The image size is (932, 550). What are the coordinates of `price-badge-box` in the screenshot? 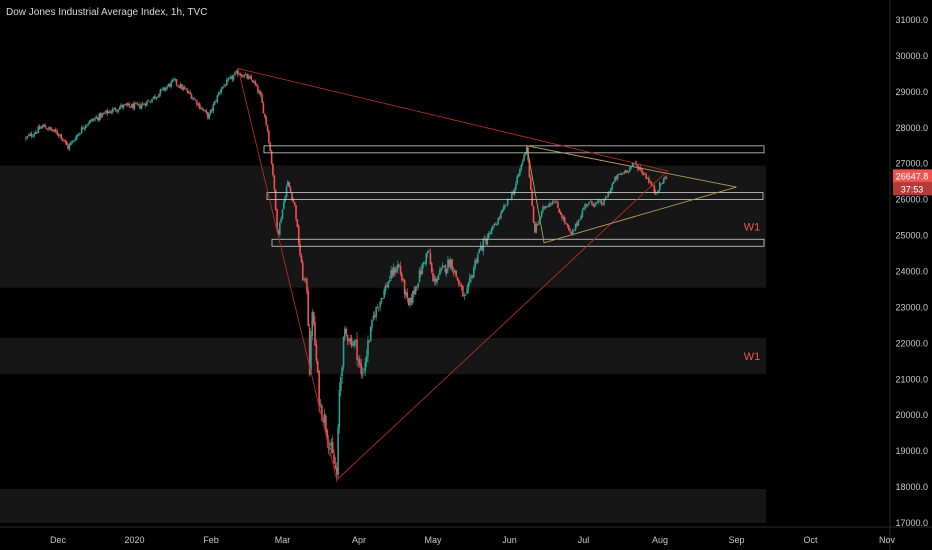 It's located at (912, 176).